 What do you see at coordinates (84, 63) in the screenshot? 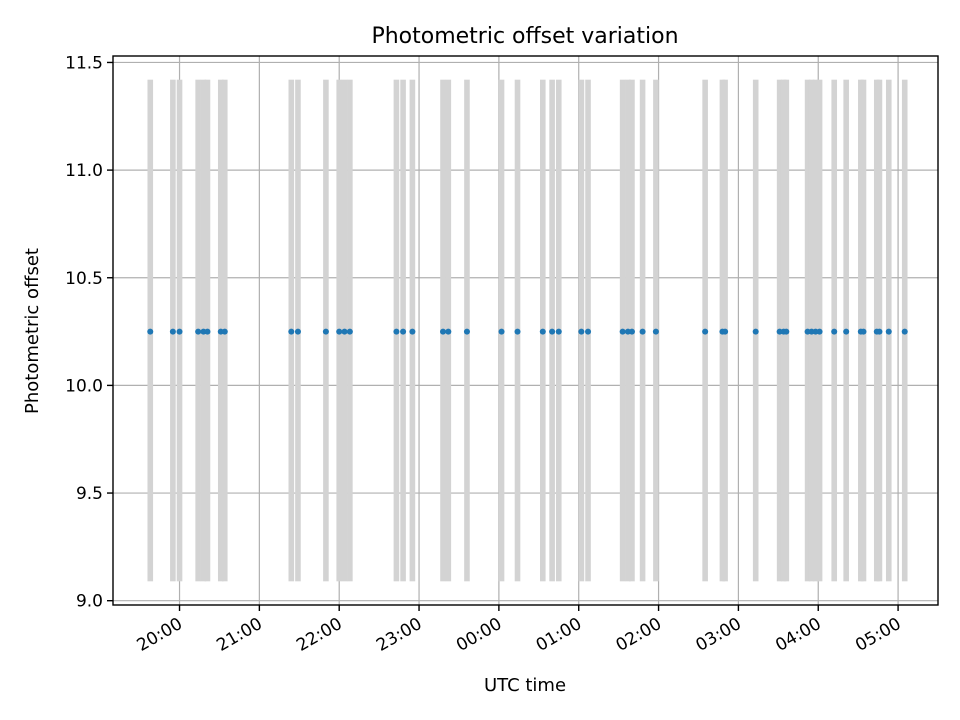
I see `y-tick-label: 11.5` at bounding box center [84, 63].